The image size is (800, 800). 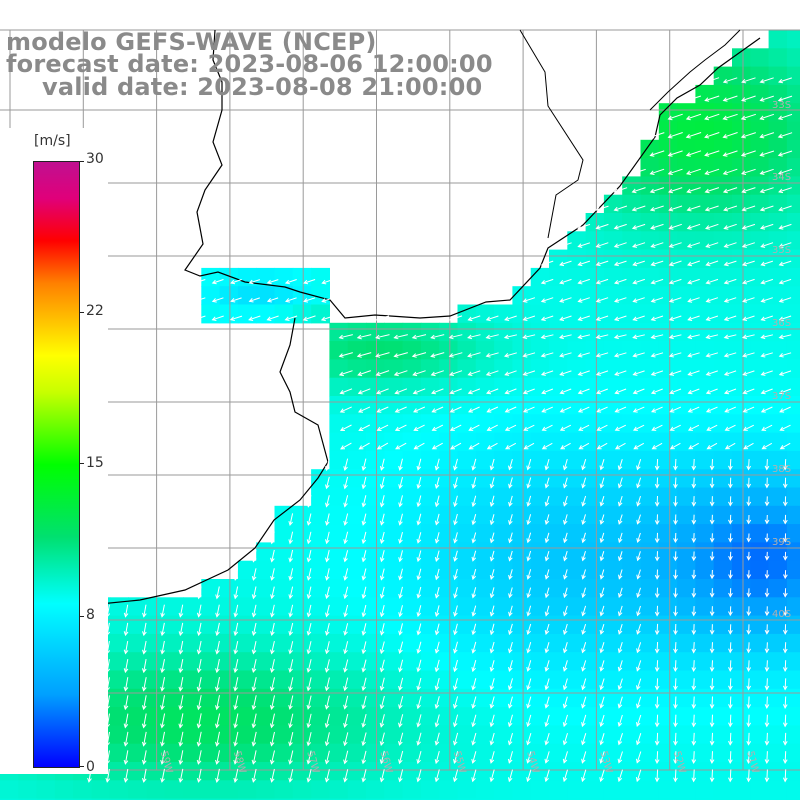 What do you see at coordinates (95, 311) in the screenshot?
I see `colorbar-tick-22: 22` at bounding box center [95, 311].